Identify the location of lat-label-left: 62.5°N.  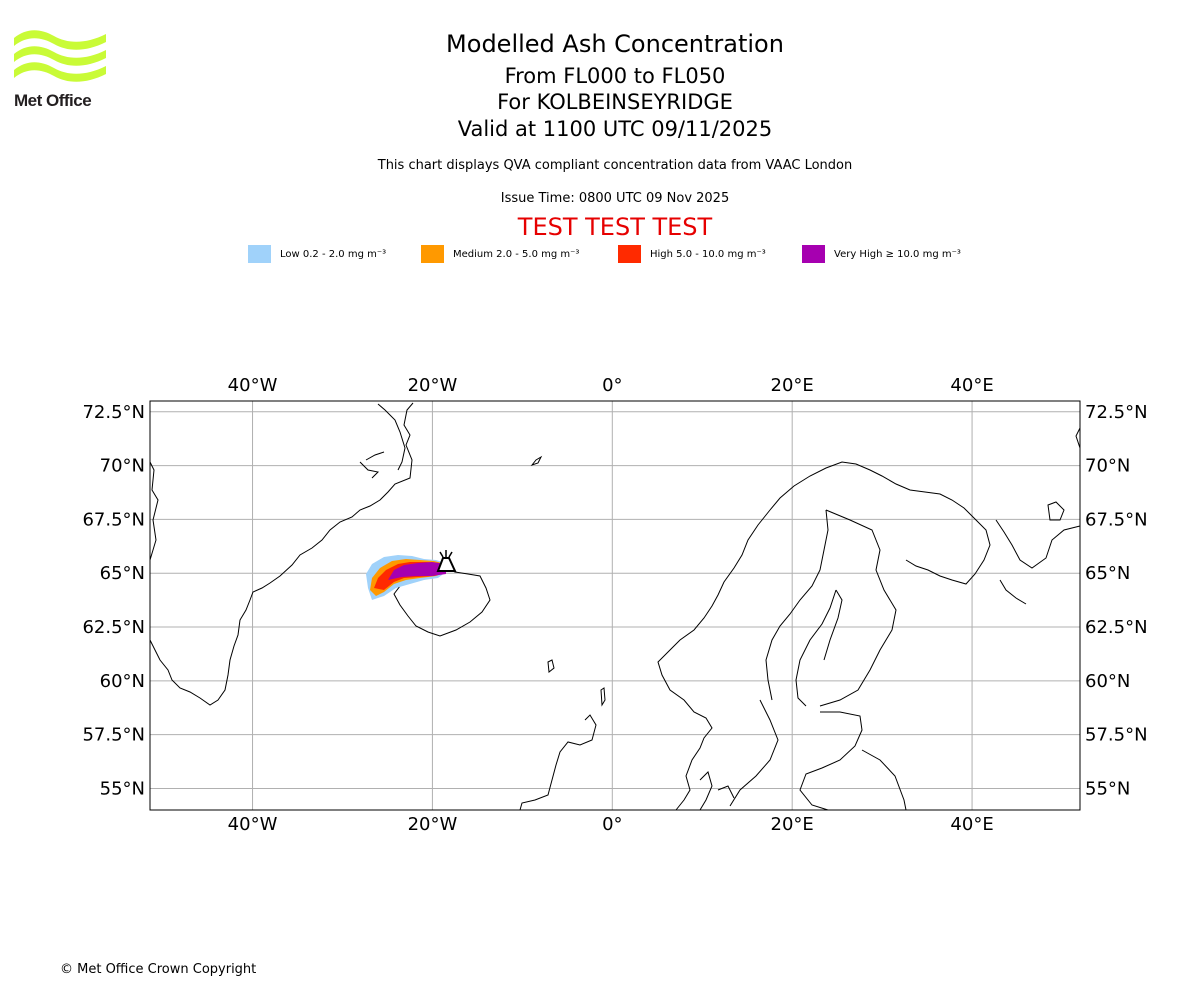
(113, 627).